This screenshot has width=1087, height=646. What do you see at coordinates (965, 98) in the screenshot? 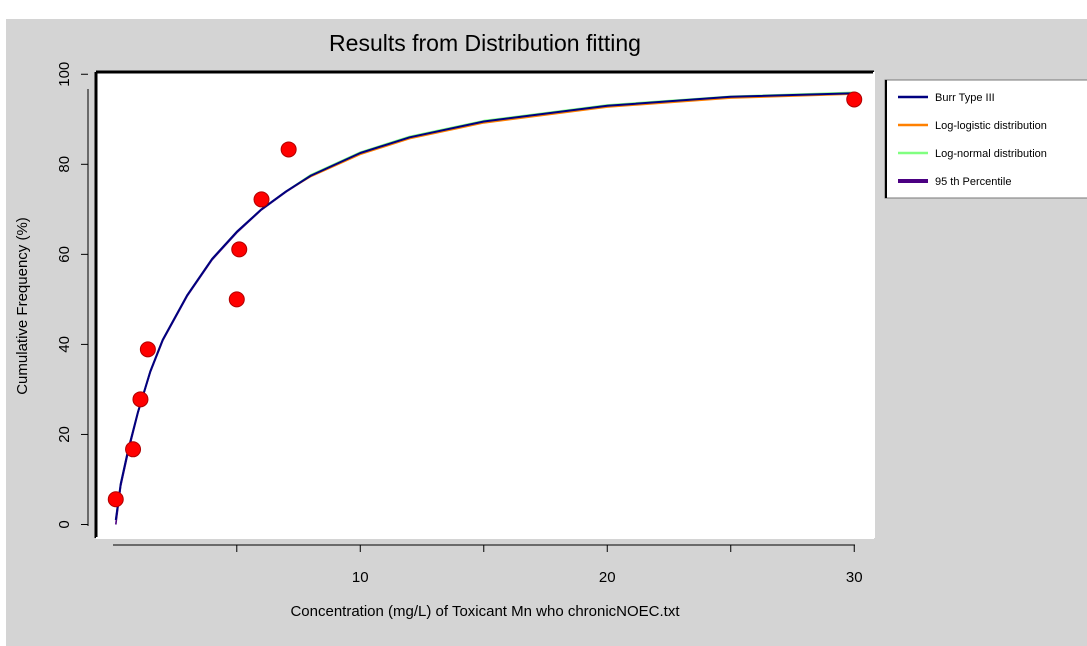
I see `legend-label-0: Burr Type III` at bounding box center [965, 98].